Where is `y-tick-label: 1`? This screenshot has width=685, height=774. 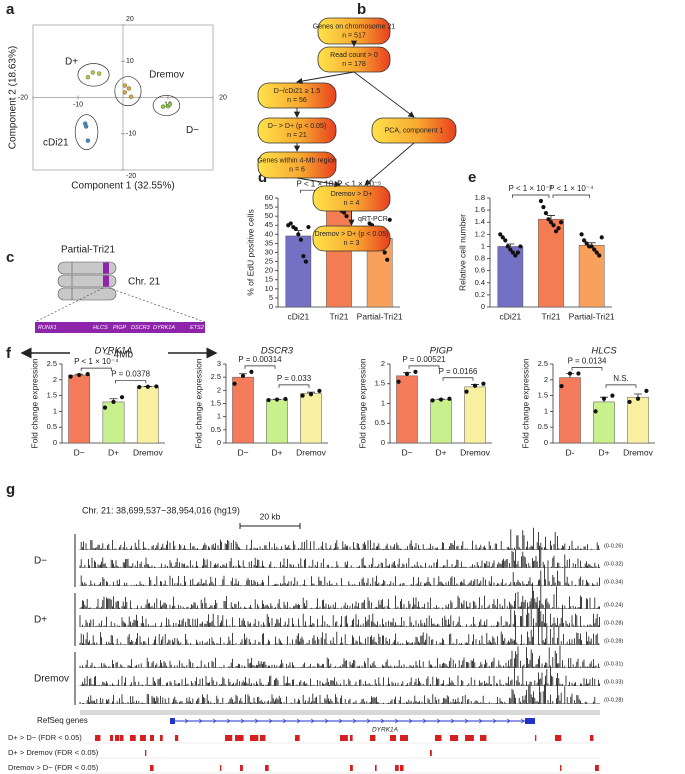 y-tick-label: 1 is located at coordinates (55, 410).